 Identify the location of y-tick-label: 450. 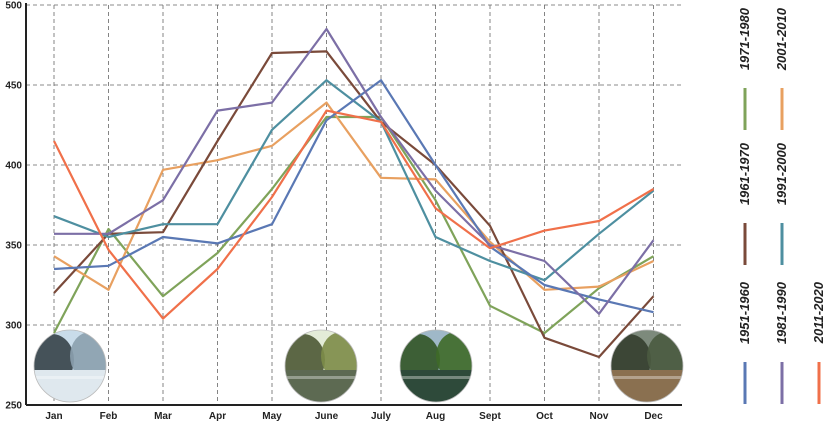
(13, 86).